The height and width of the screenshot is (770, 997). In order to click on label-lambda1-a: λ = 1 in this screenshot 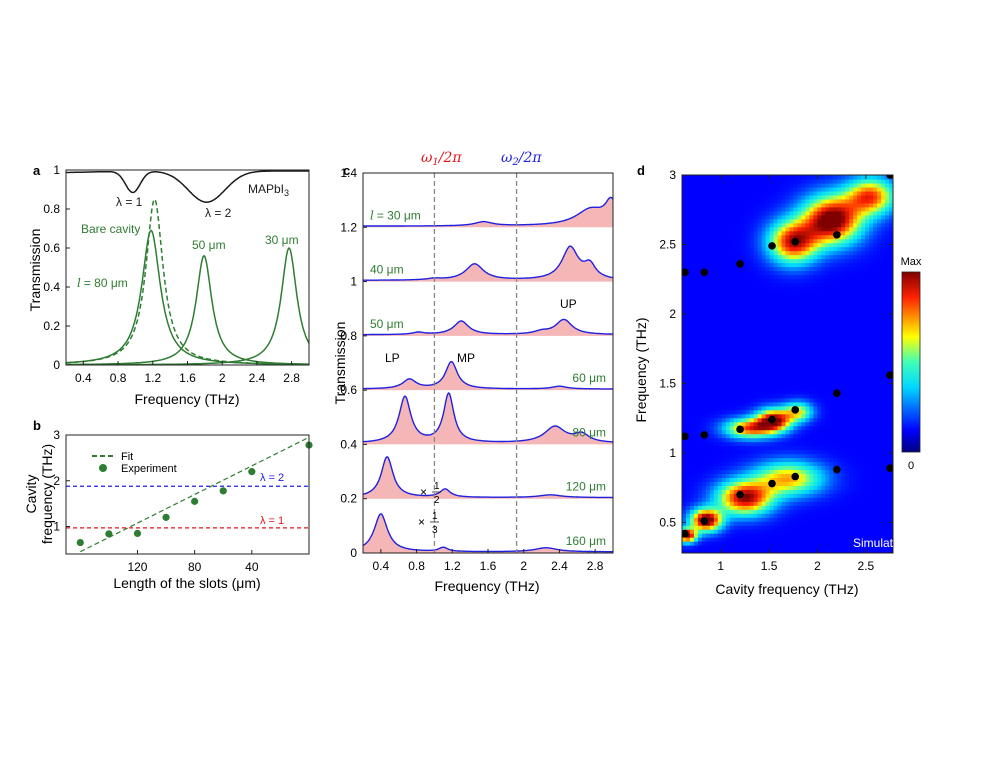, I will do `click(129, 202)`.